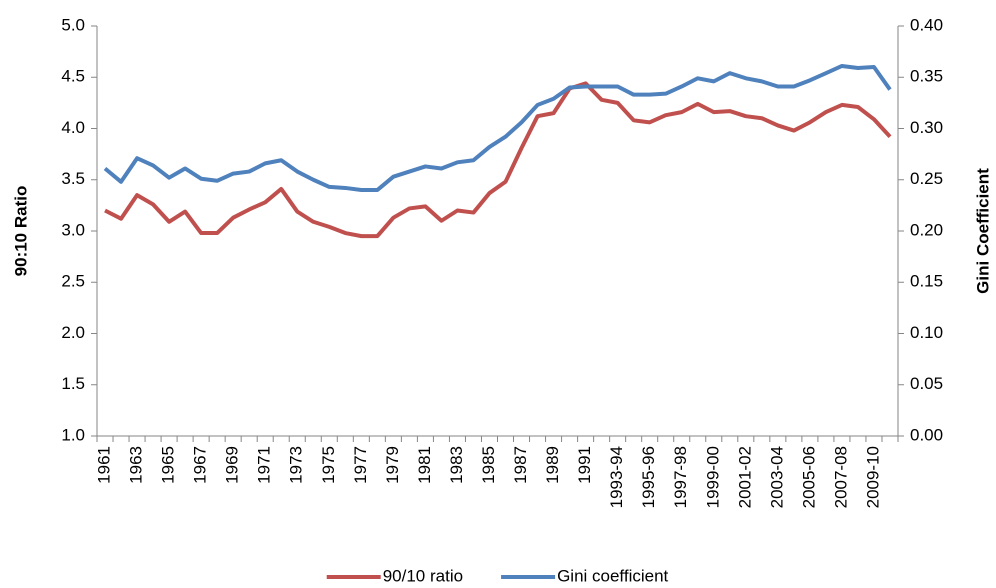 The height and width of the screenshot is (588, 996). I want to click on x-tick-label: 2003-04, so click(776, 477).